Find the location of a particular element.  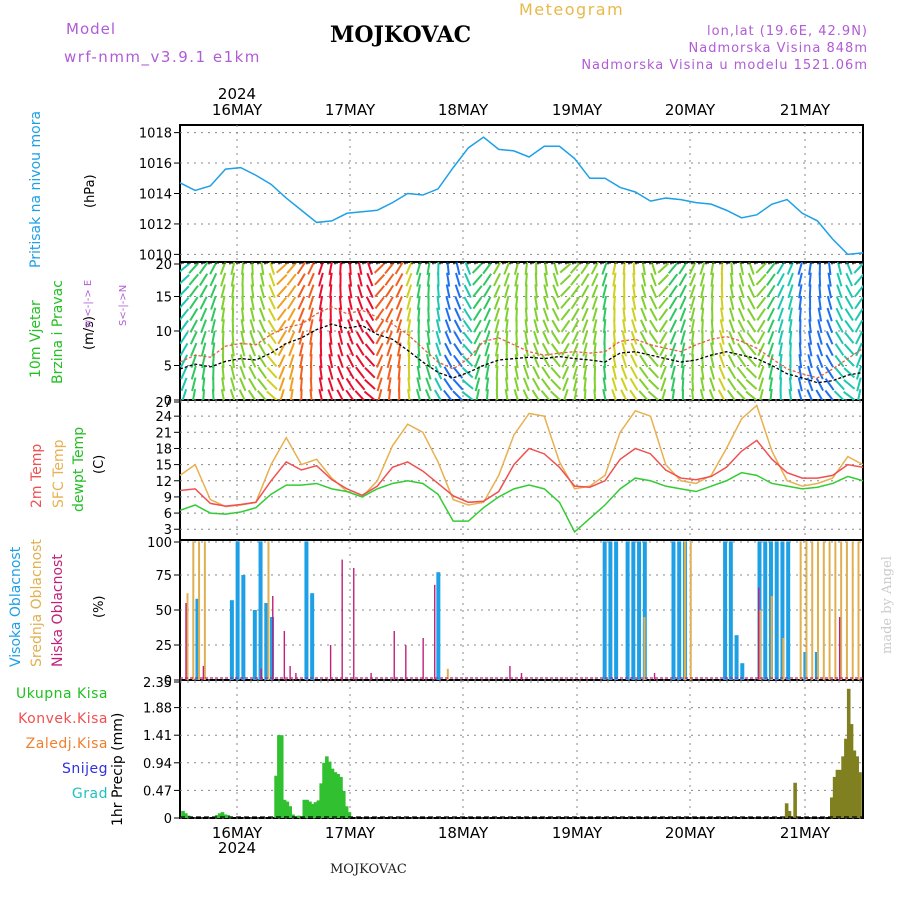

legend-freezing-rain: Zaledj.Kisa is located at coordinates (66, 744).